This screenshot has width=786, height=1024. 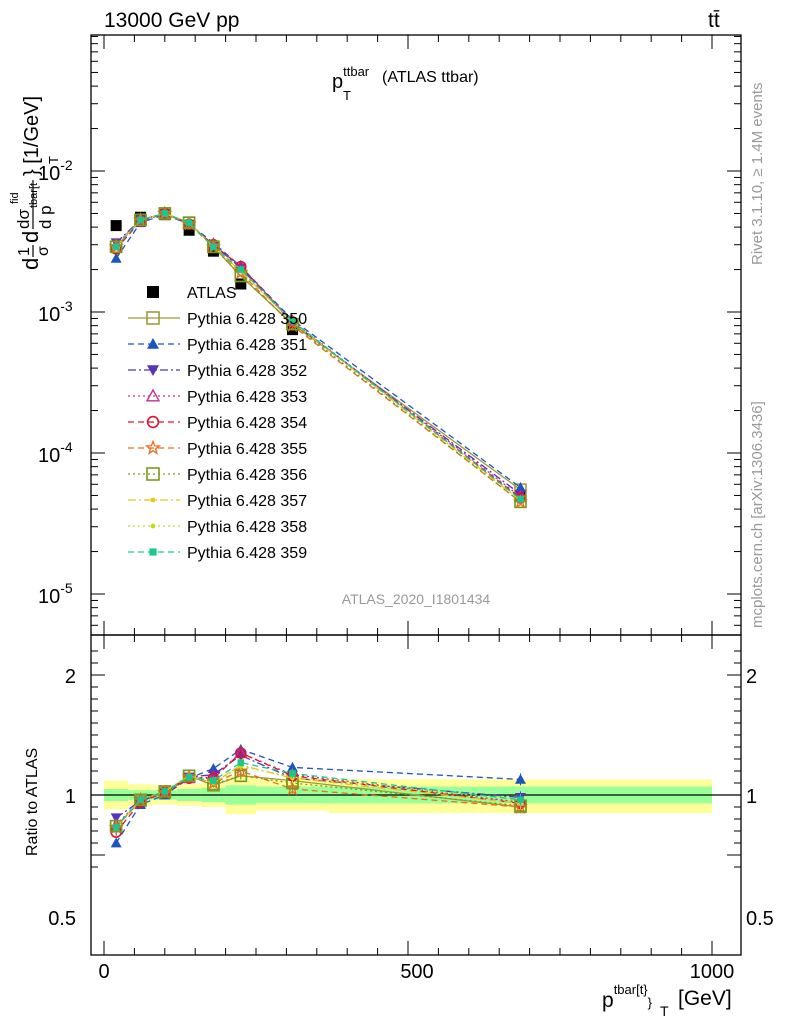 What do you see at coordinates (15, 198) in the screenshot?
I see `svg-text: fid` at bounding box center [15, 198].